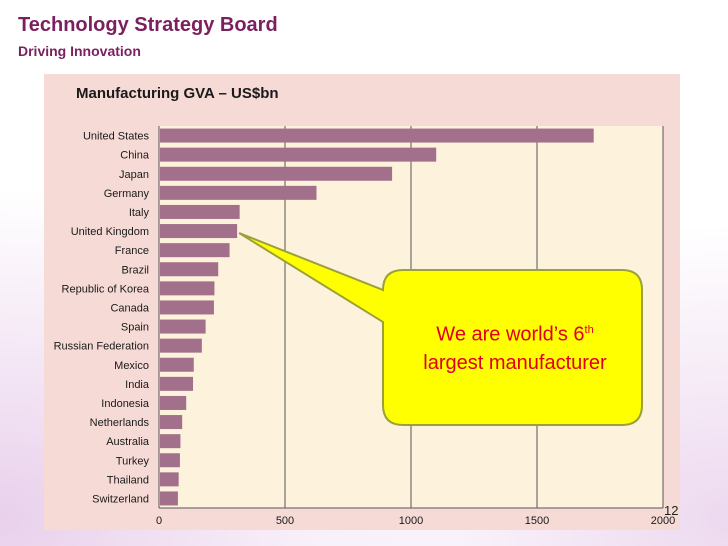 The image size is (728, 546). What do you see at coordinates (135, 270) in the screenshot?
I see `category-label: Brazil` at bounding box center [135, 270].